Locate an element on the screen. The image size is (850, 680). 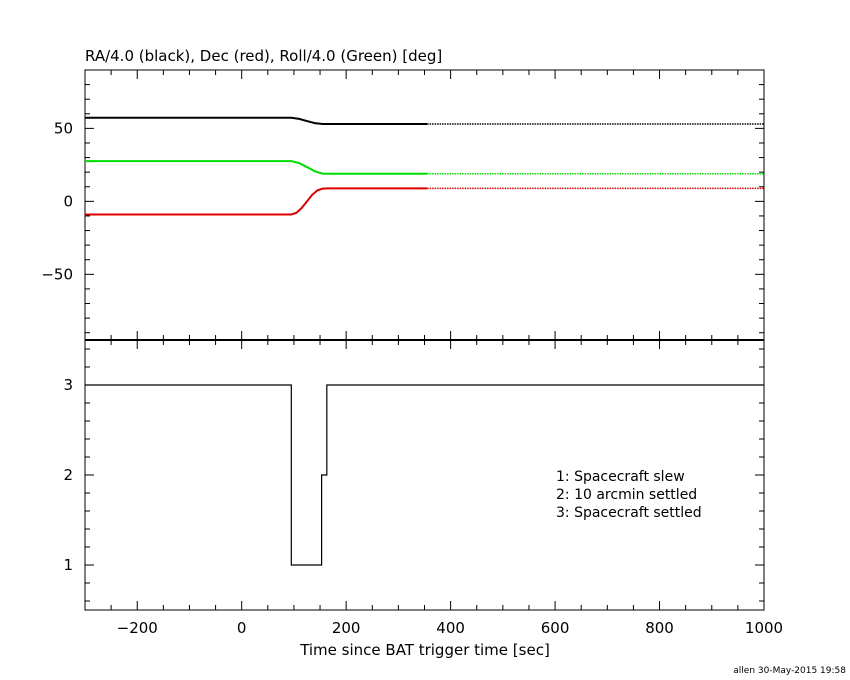
x-tick-label: 1000 is located at coordinates (764, 628).